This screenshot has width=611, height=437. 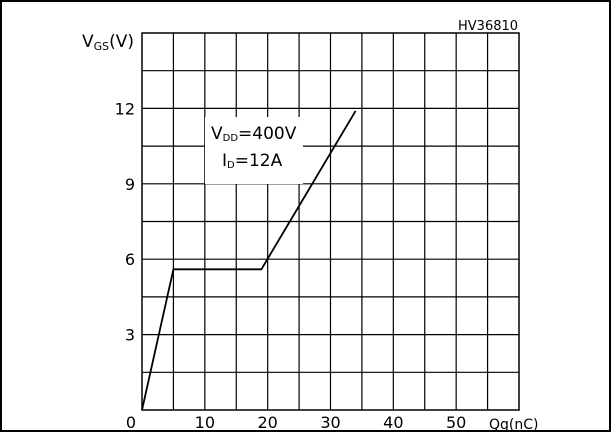 I want to click on x-tick-label: 40, so click(x=393, y=422).